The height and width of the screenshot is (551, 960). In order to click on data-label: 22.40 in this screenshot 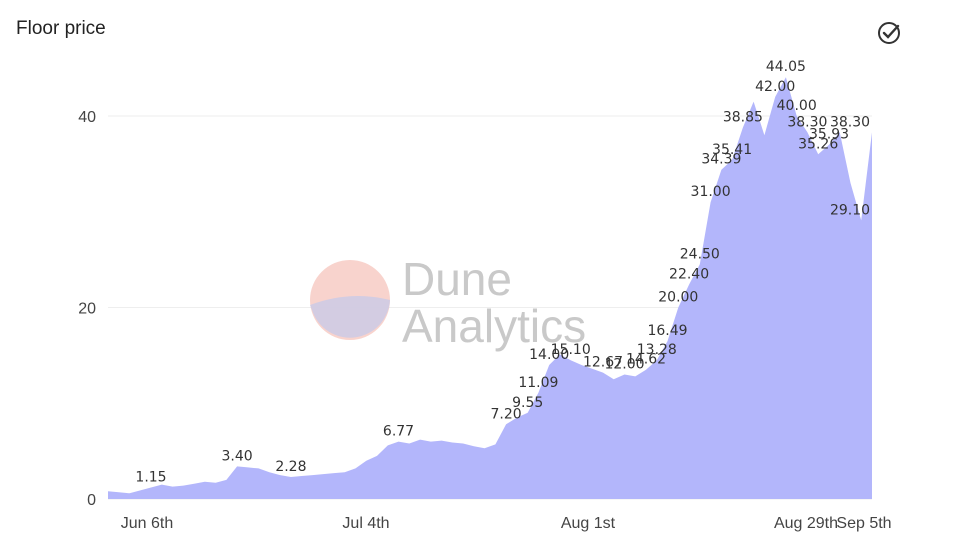, I will do `click(689, 275)`.